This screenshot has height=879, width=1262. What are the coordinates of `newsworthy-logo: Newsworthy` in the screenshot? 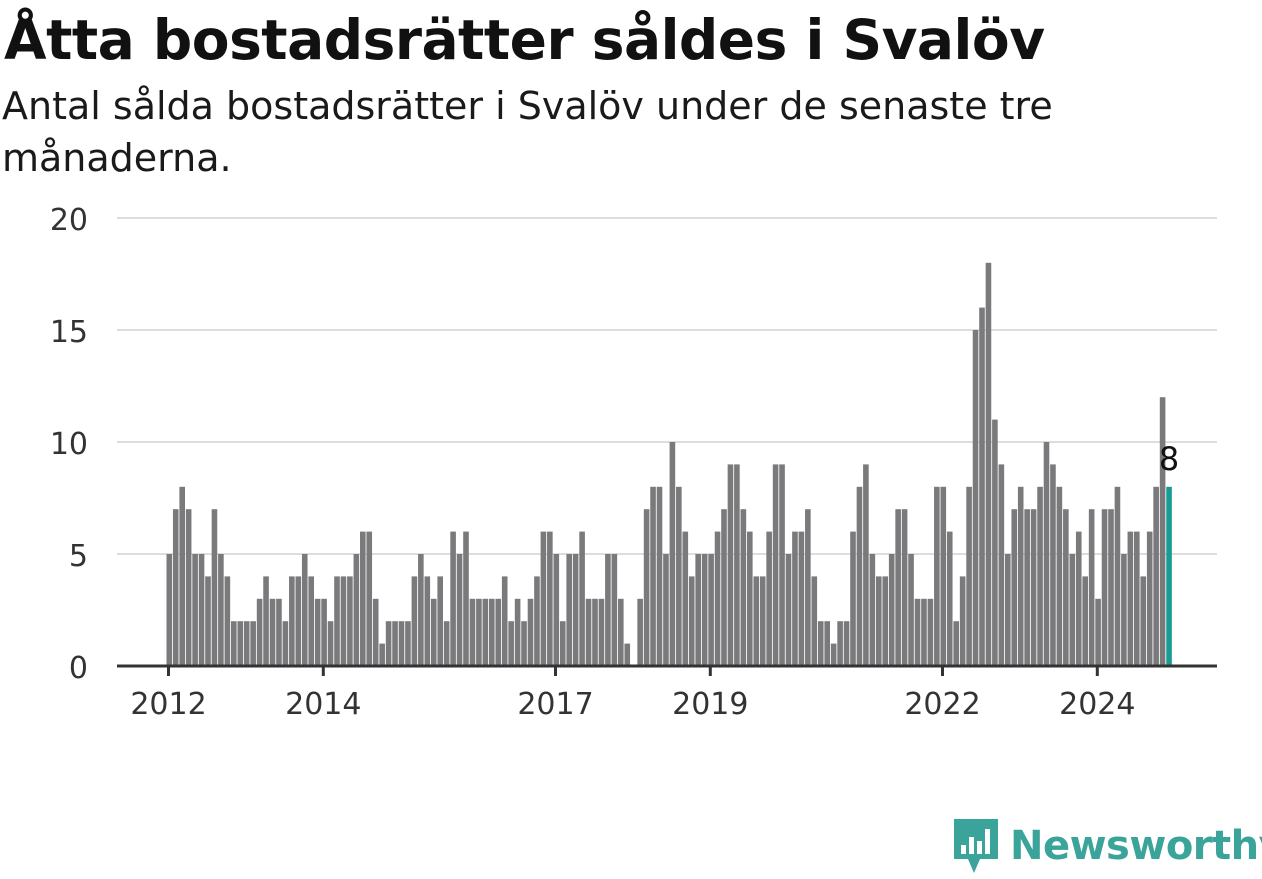 It's located at (1106, 846).